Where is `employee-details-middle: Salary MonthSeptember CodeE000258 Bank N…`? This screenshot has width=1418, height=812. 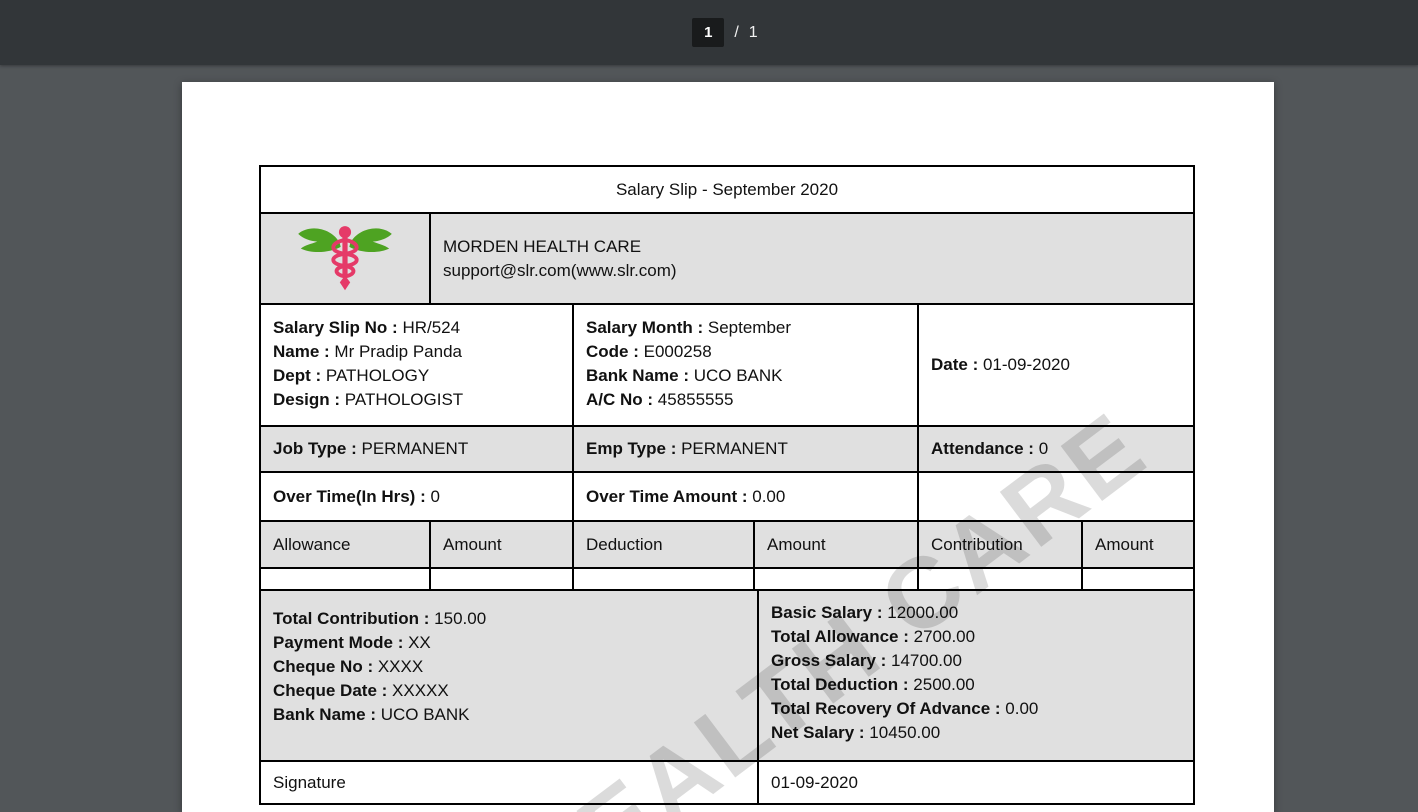
employee-details-middle: Salary MonthSeptember CodeE000258 Bank N… is located at coordinates (744, 365).